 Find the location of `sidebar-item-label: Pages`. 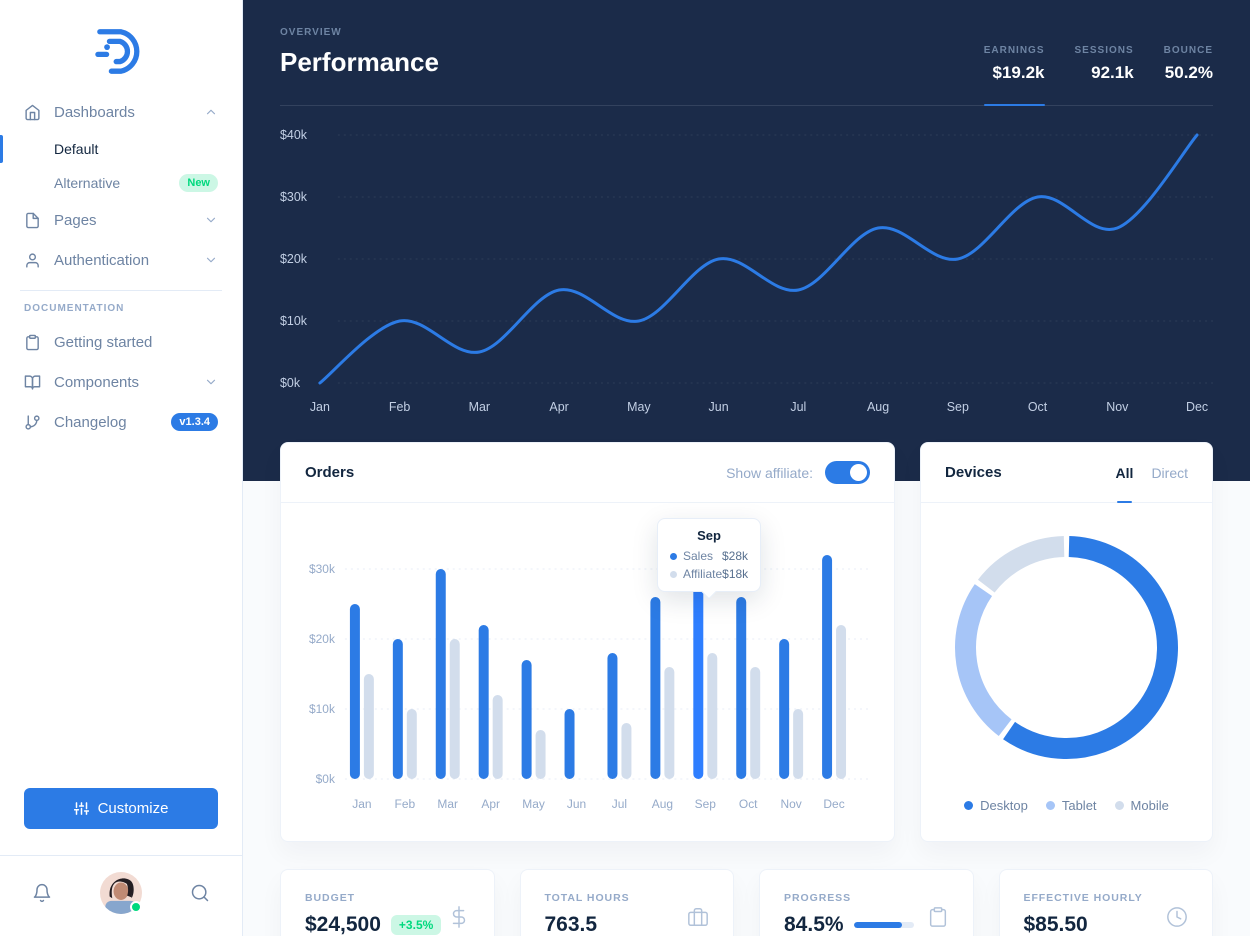

sidebar-item-label: Pages is located at coordinates (75, 220).